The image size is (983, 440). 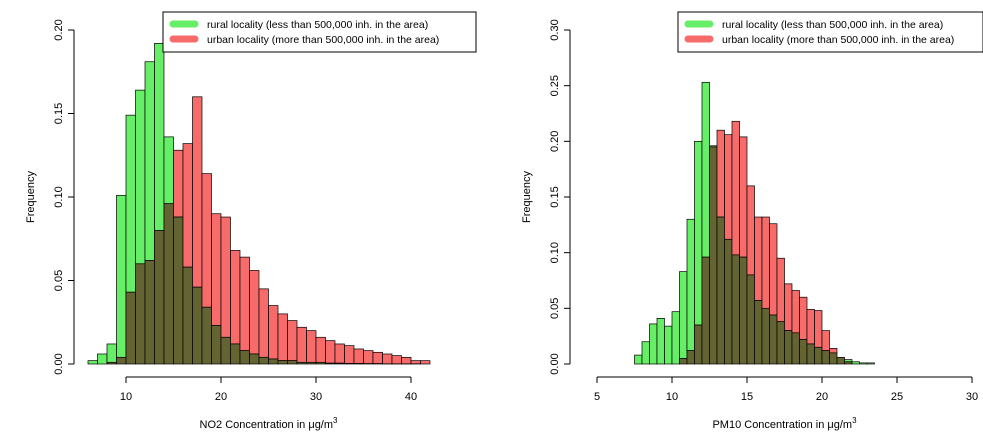 What do you see at coordinates (597, 397) in the screenshot?
I see `x-tick-label: 5` at bounding box center [597, 397].